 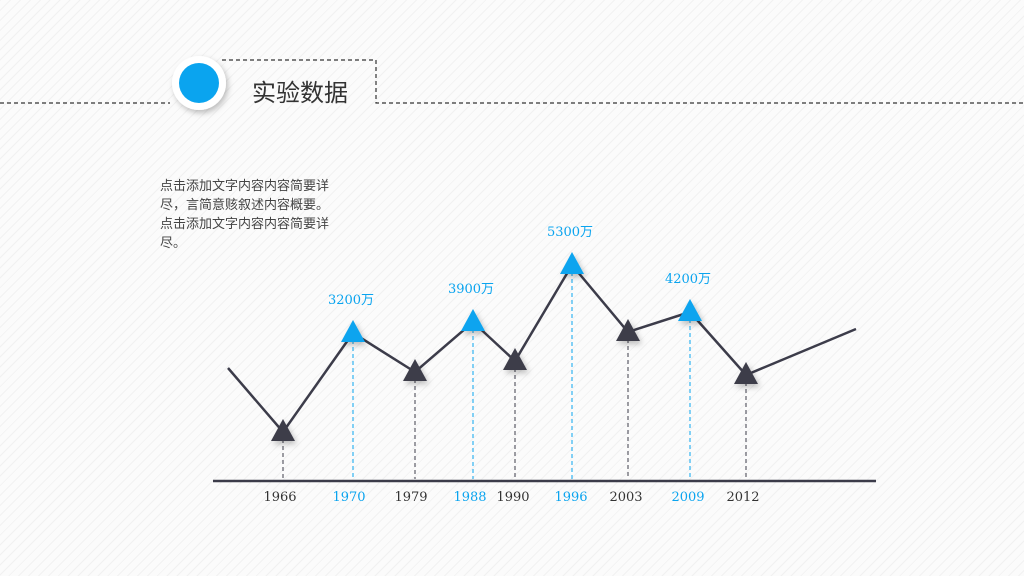 I want to click on year-label: 2003, so click(x=625, y=497).